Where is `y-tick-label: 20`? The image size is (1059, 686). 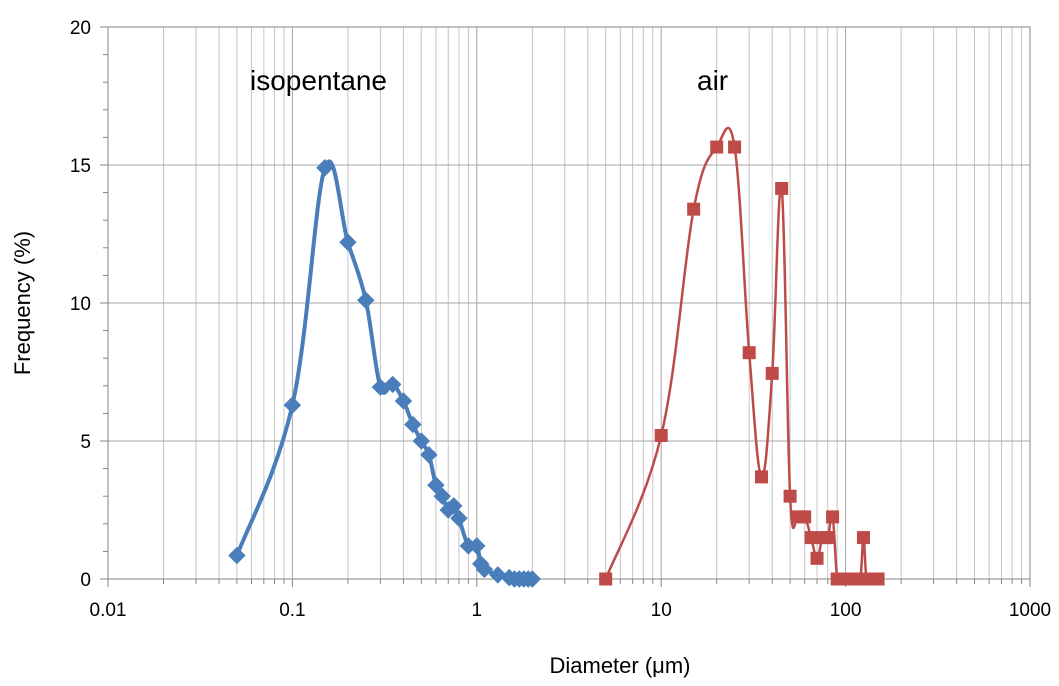
y-tick-label: 20 is located at coordinates (80, 28).